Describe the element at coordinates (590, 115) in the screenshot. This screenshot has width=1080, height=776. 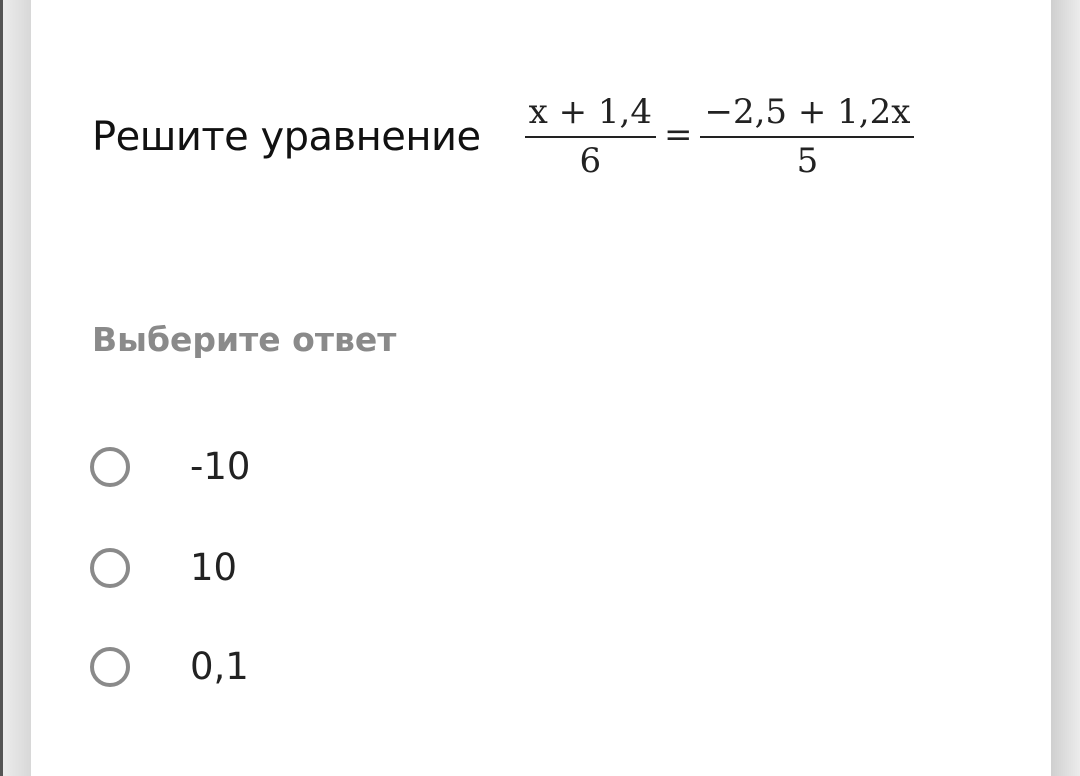
I see `left-numerator: x + 1,4` at that location.